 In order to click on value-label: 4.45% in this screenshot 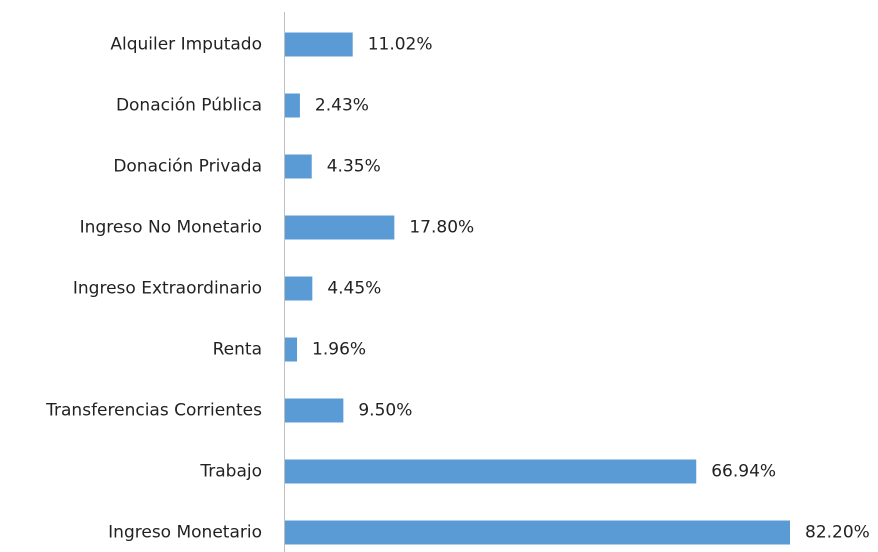, I will do `click(354, 289)`.